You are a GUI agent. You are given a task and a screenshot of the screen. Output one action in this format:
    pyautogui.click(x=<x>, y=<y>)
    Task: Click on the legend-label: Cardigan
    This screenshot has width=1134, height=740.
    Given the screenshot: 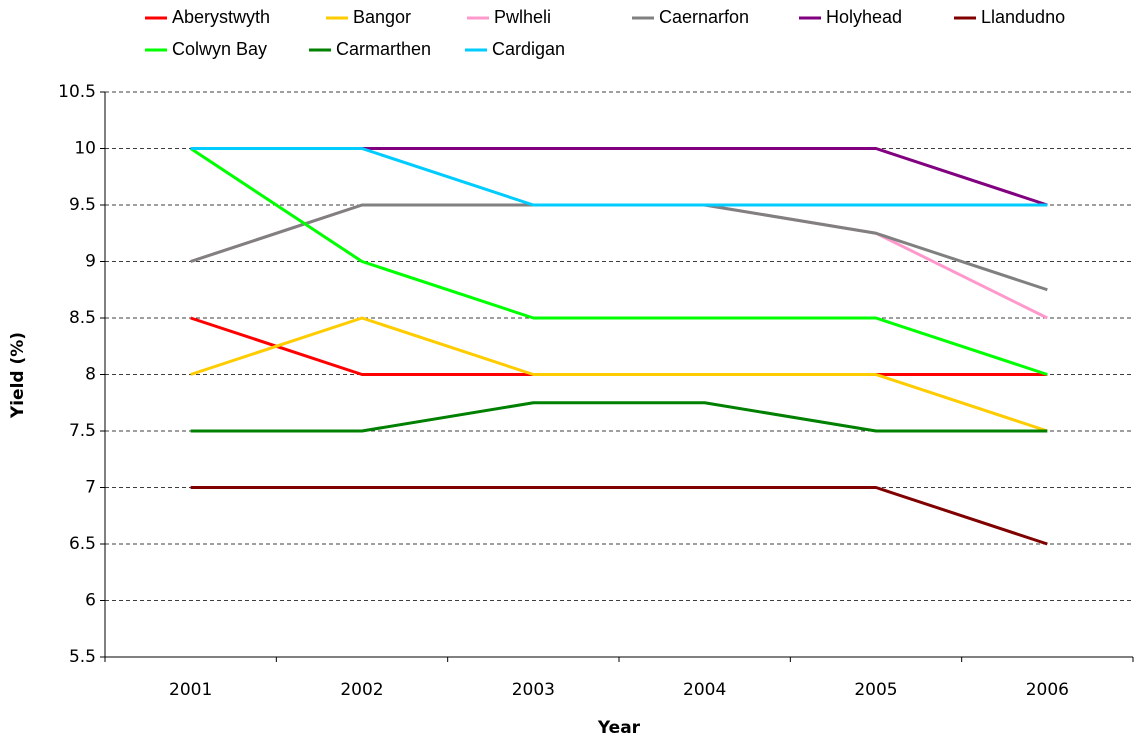 What is the action you would take?
    pyautogui.click(x=528, y=49)
    